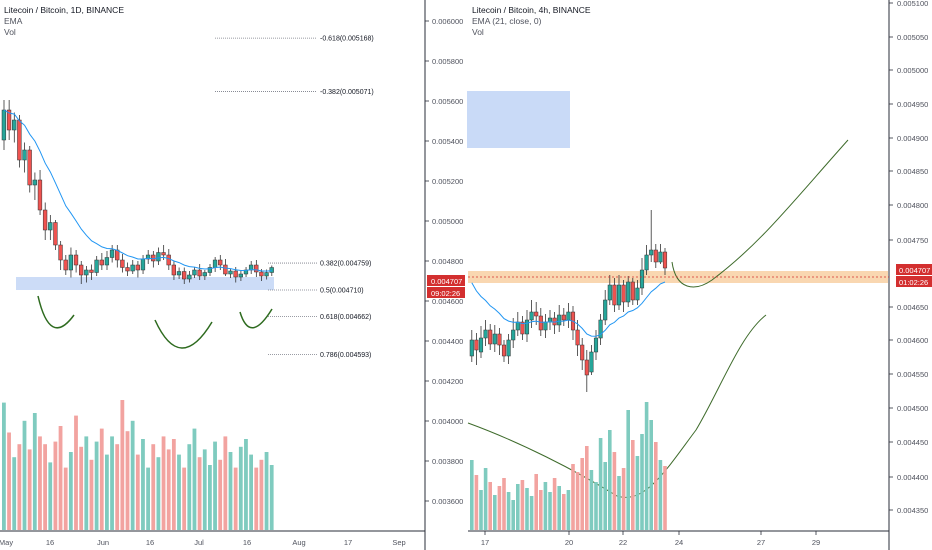 This screenshot has width=932, height=550. What do you see at coordinates (447, 461) in the screenshot?
I see `y-axis-left-label: 0.003800` at bounding box center [447, 461].